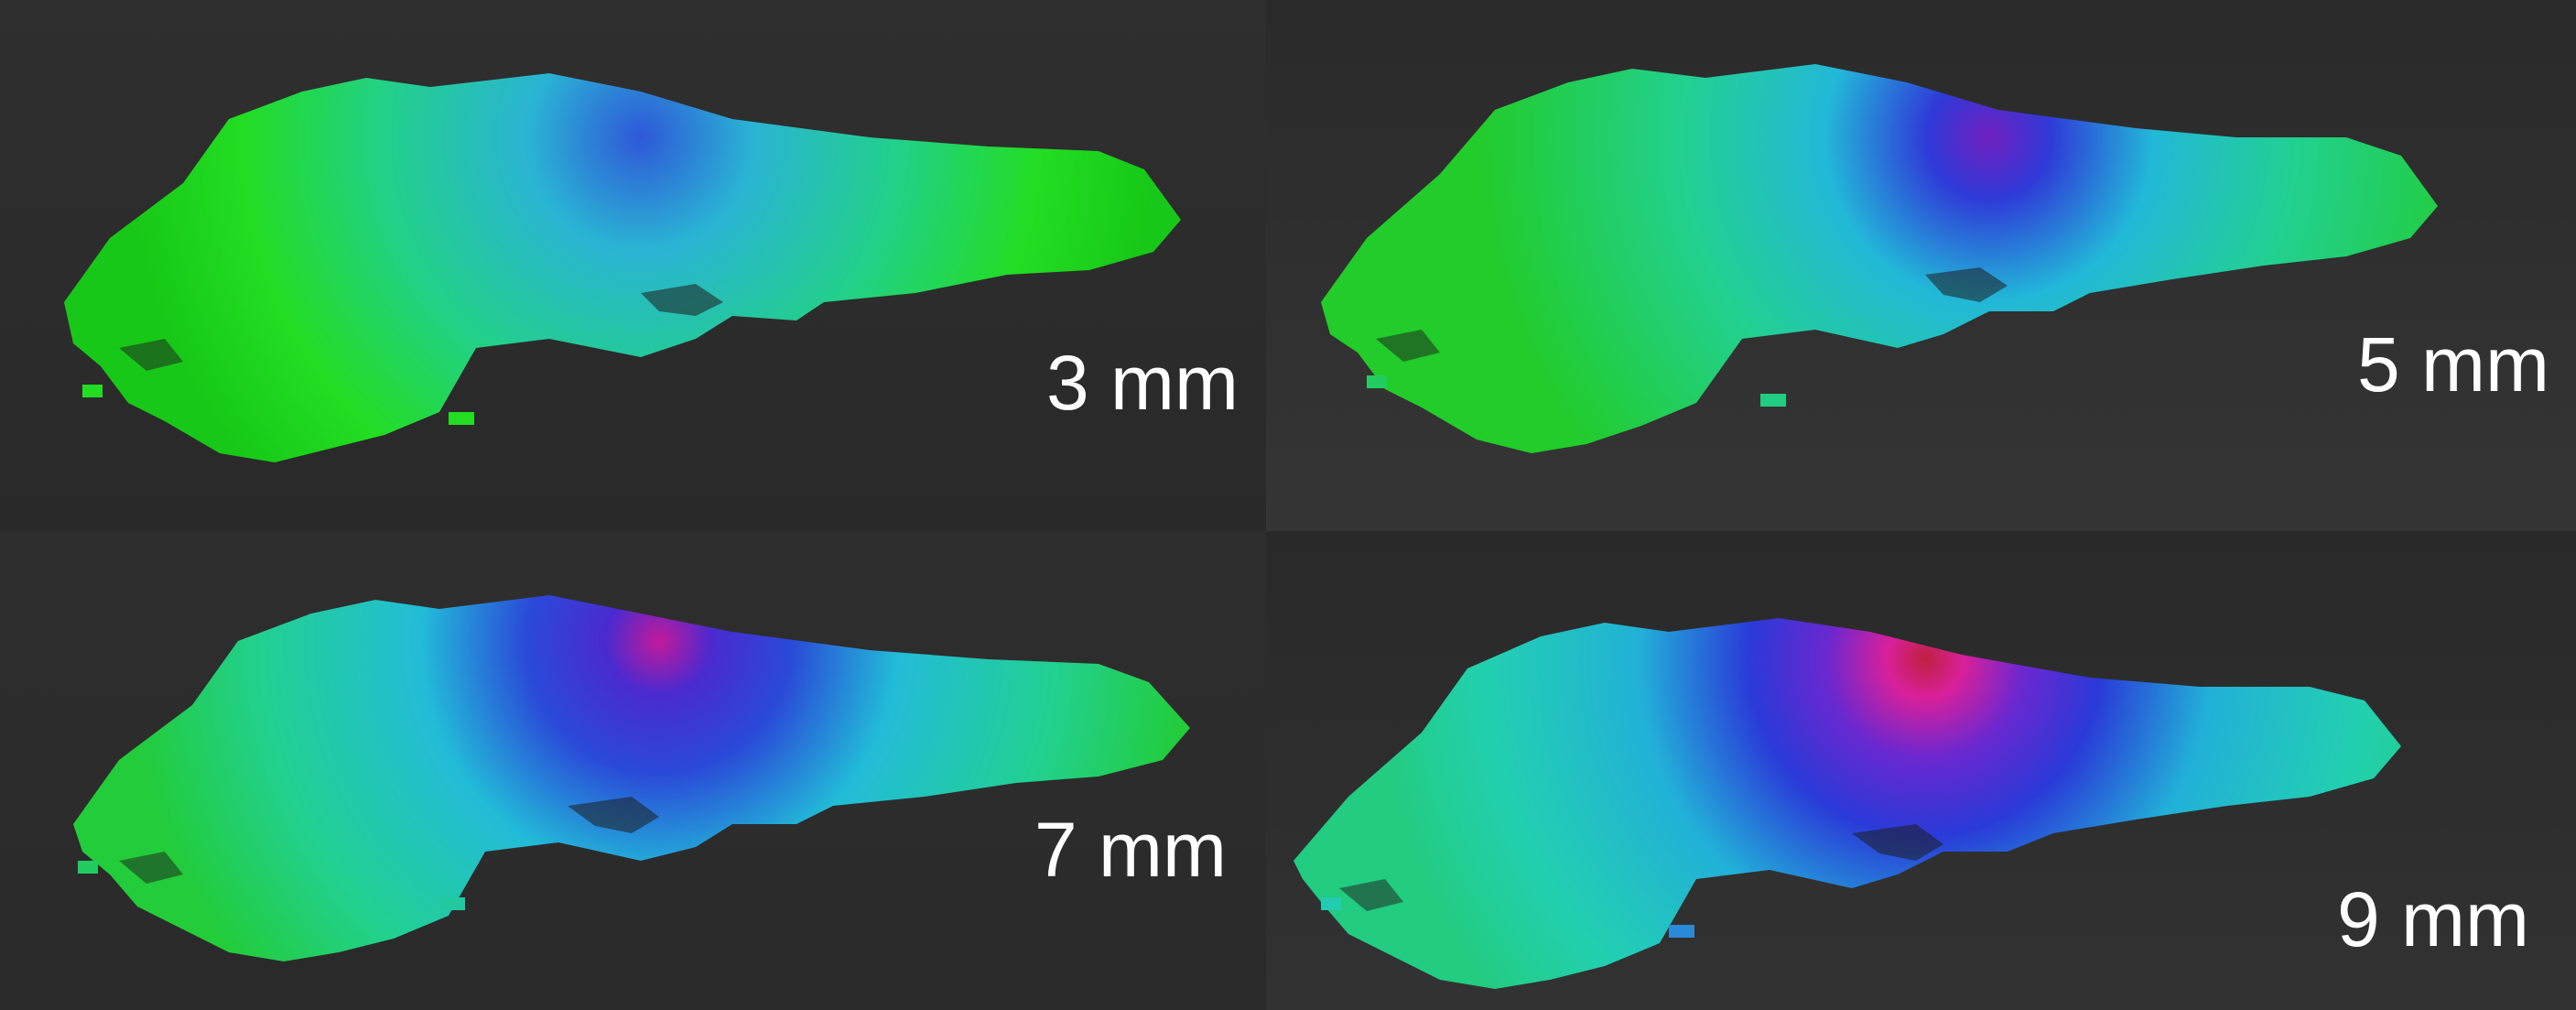 The width and height of the screenshot is (2576, 1010). Describe the element at coordinates (1131, 850) in the screenshot. I see `panel-label: 7 mm` at that location.